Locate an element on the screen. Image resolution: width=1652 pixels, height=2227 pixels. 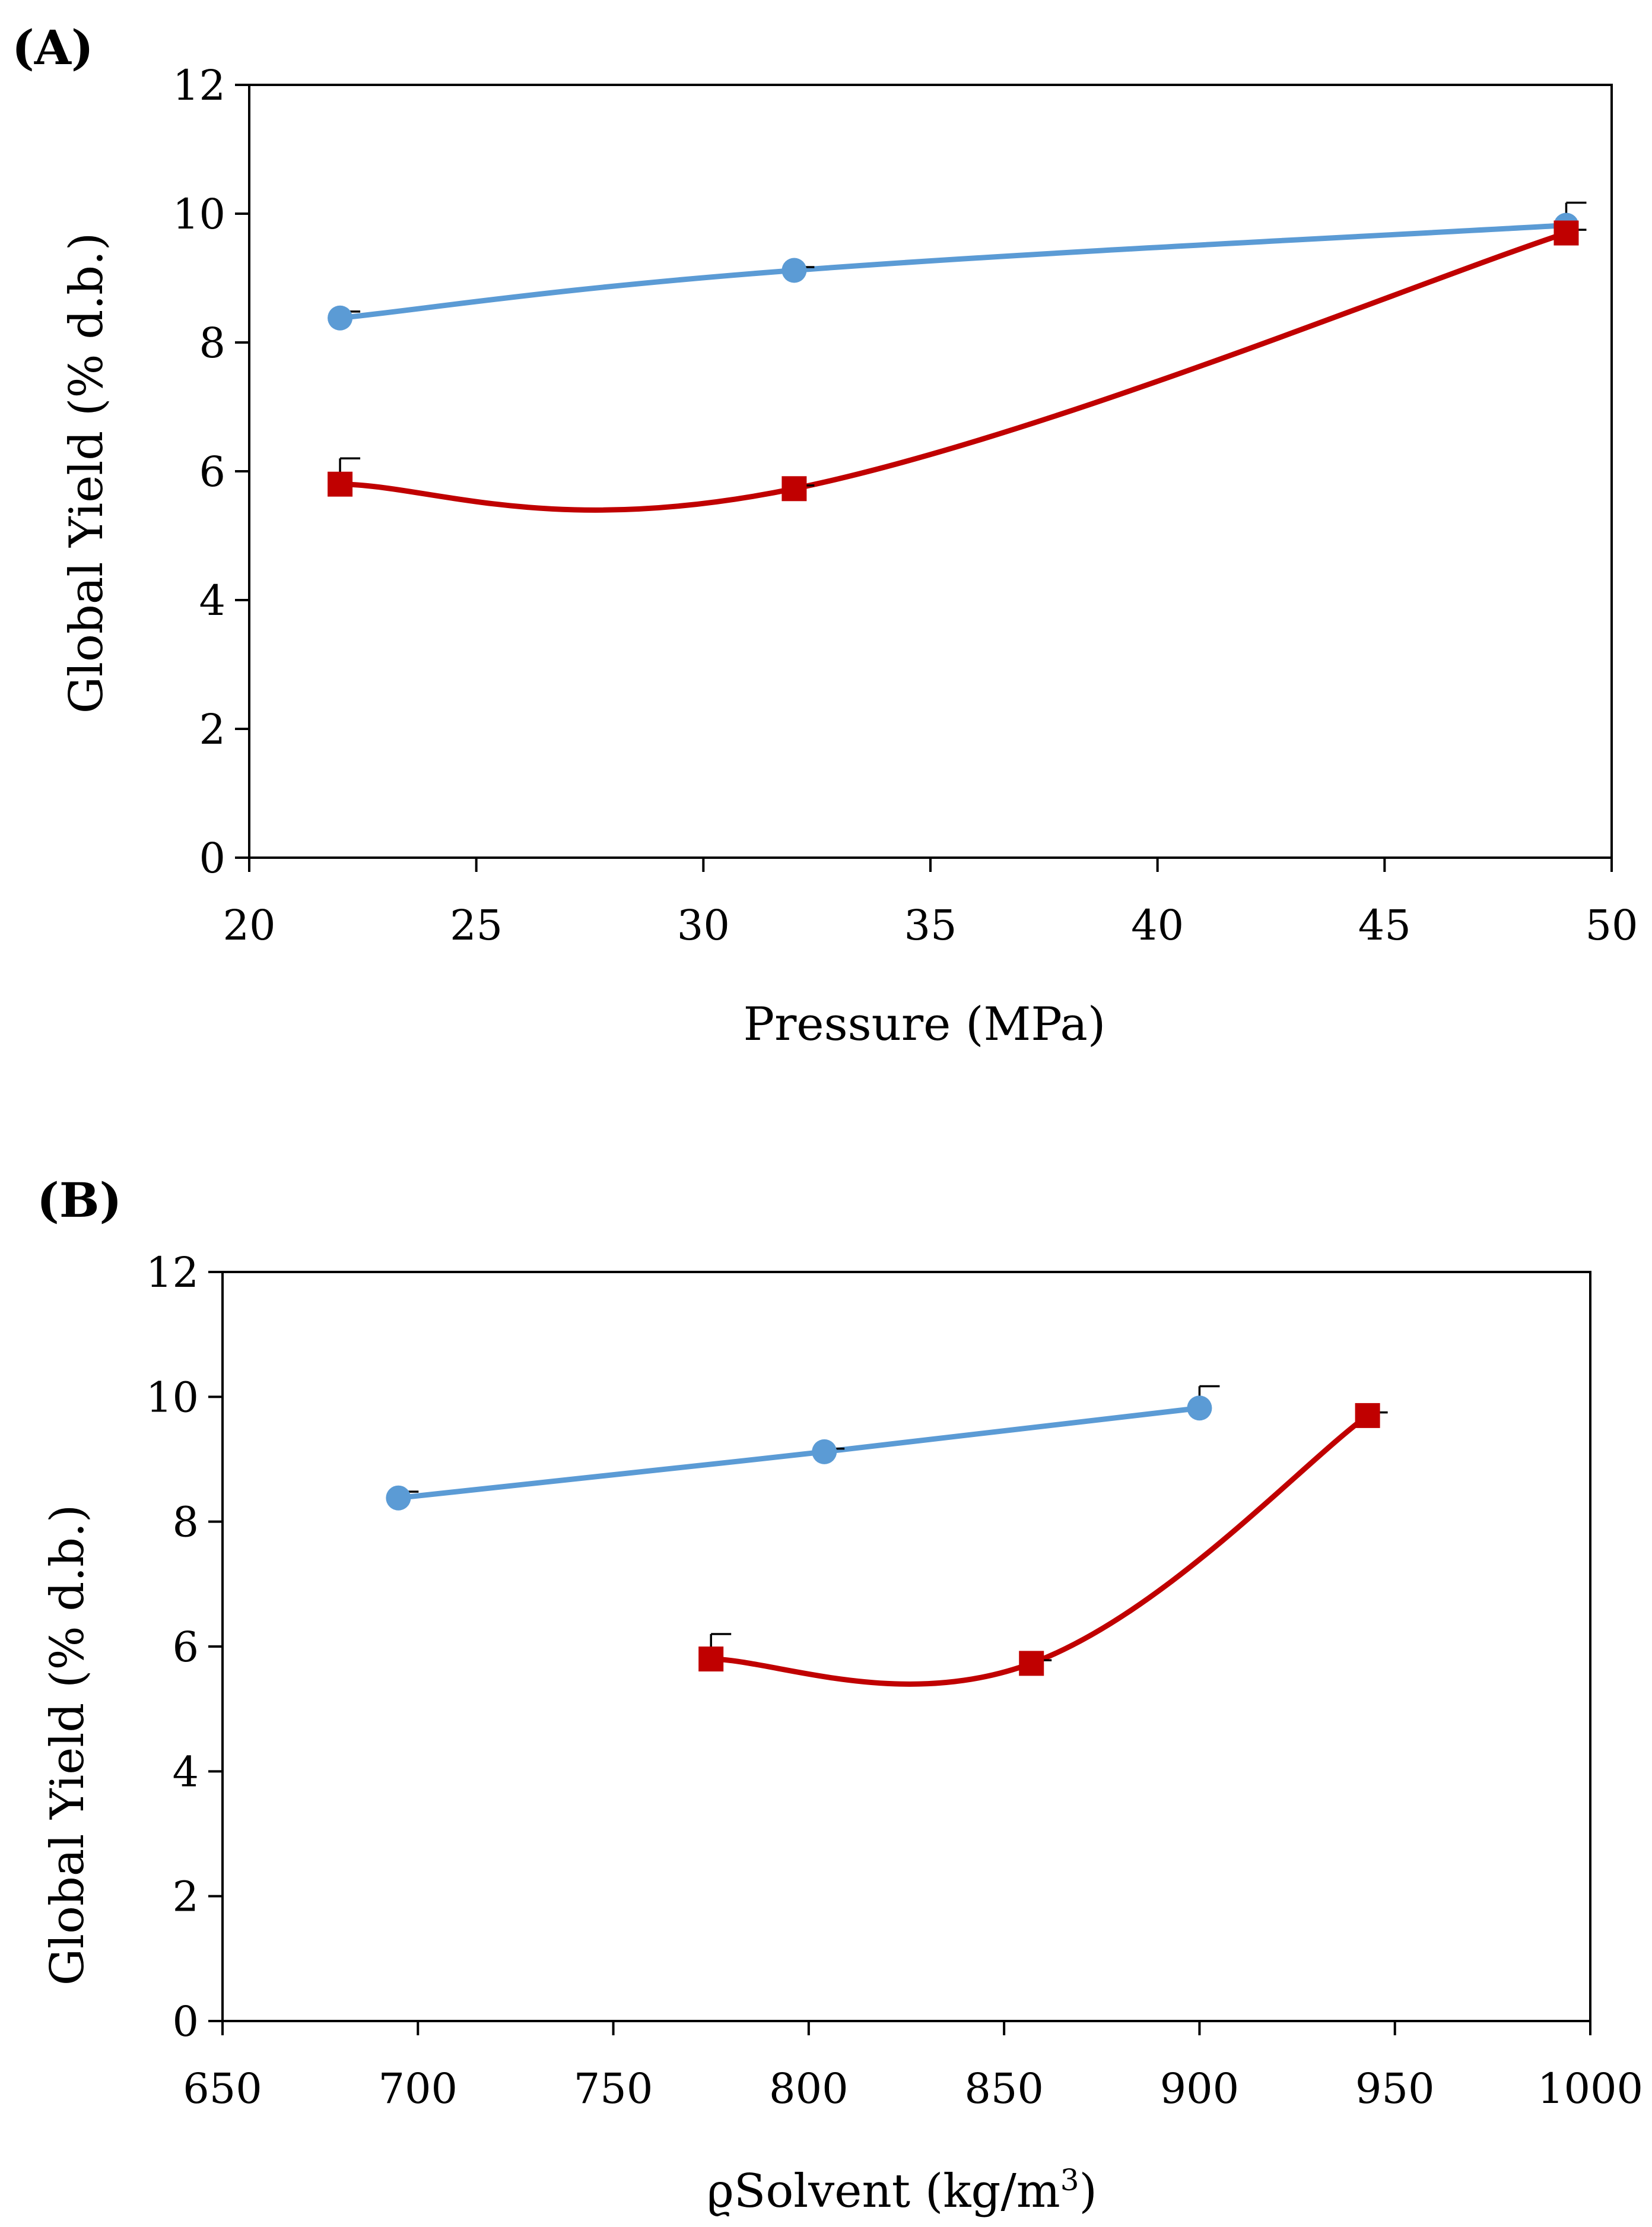
x-tick-label-b: 900 is located at coordinates (1200, 2088).